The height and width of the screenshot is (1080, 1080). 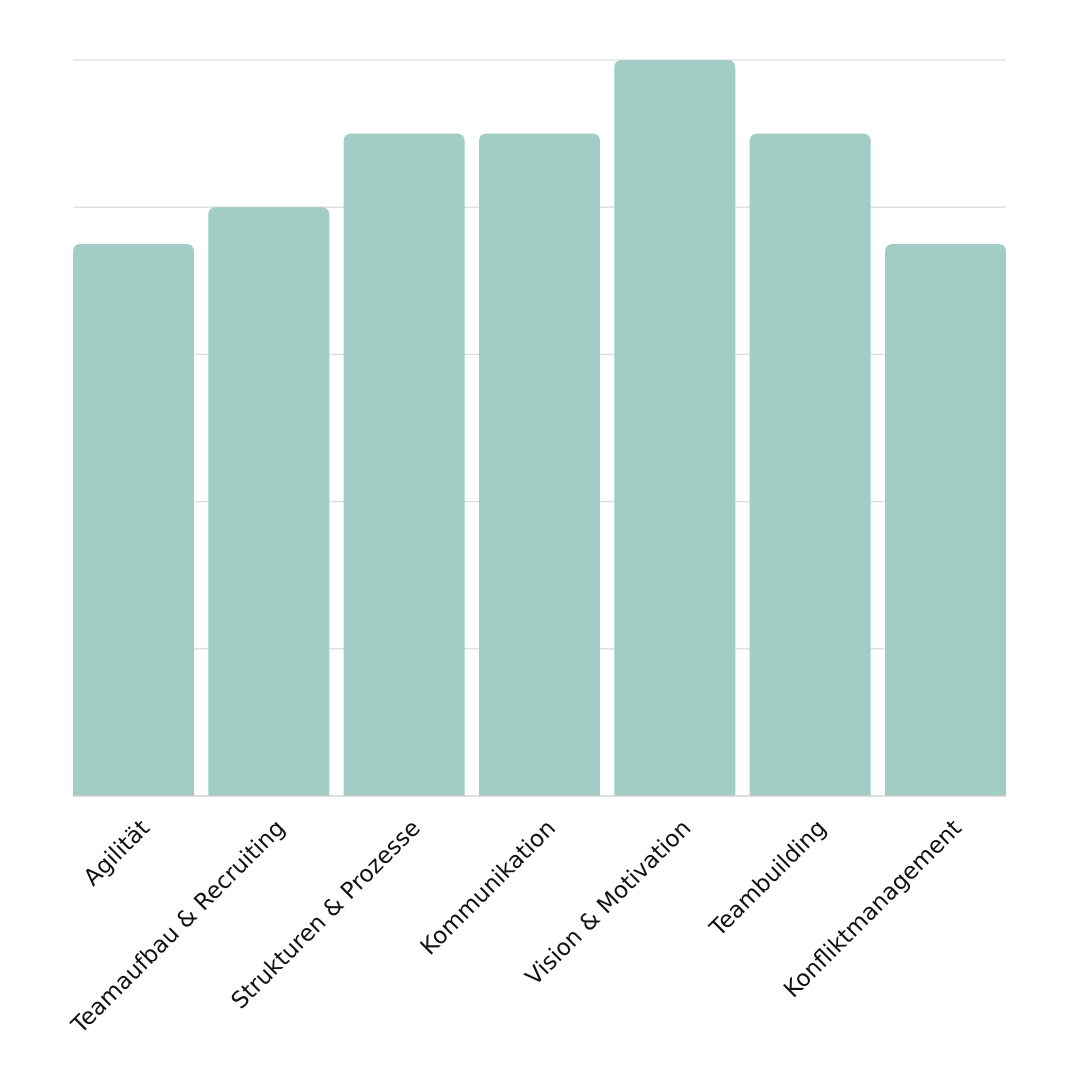 I want to click on x-tick-label: Kommunikation, so click(x=488, y=887).